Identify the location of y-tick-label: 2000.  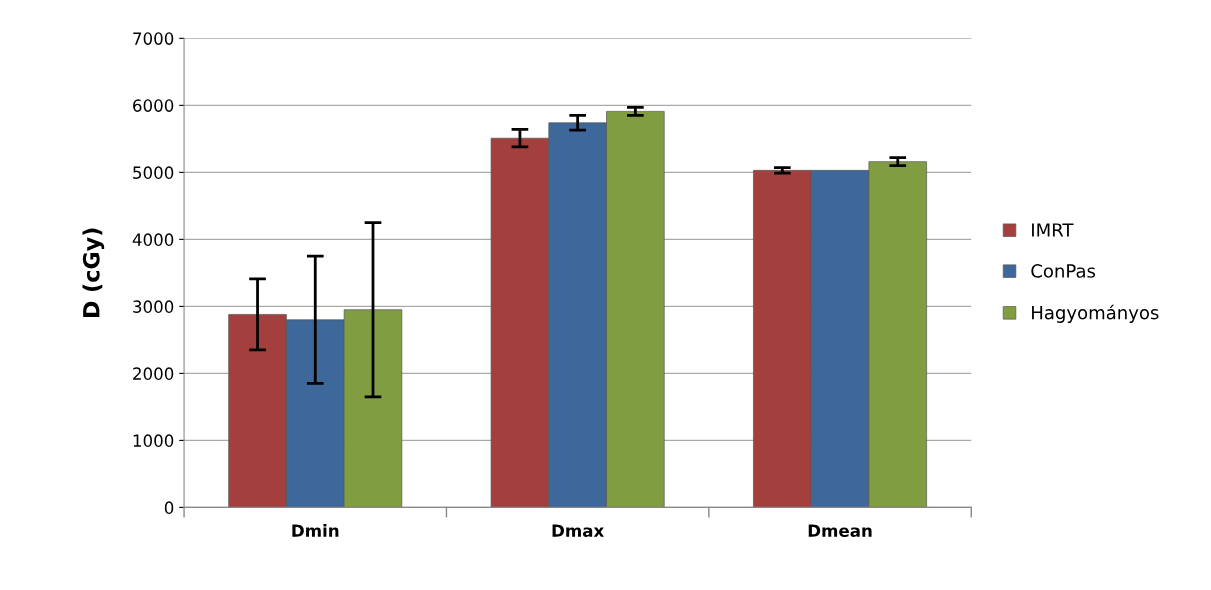
(153, 373).